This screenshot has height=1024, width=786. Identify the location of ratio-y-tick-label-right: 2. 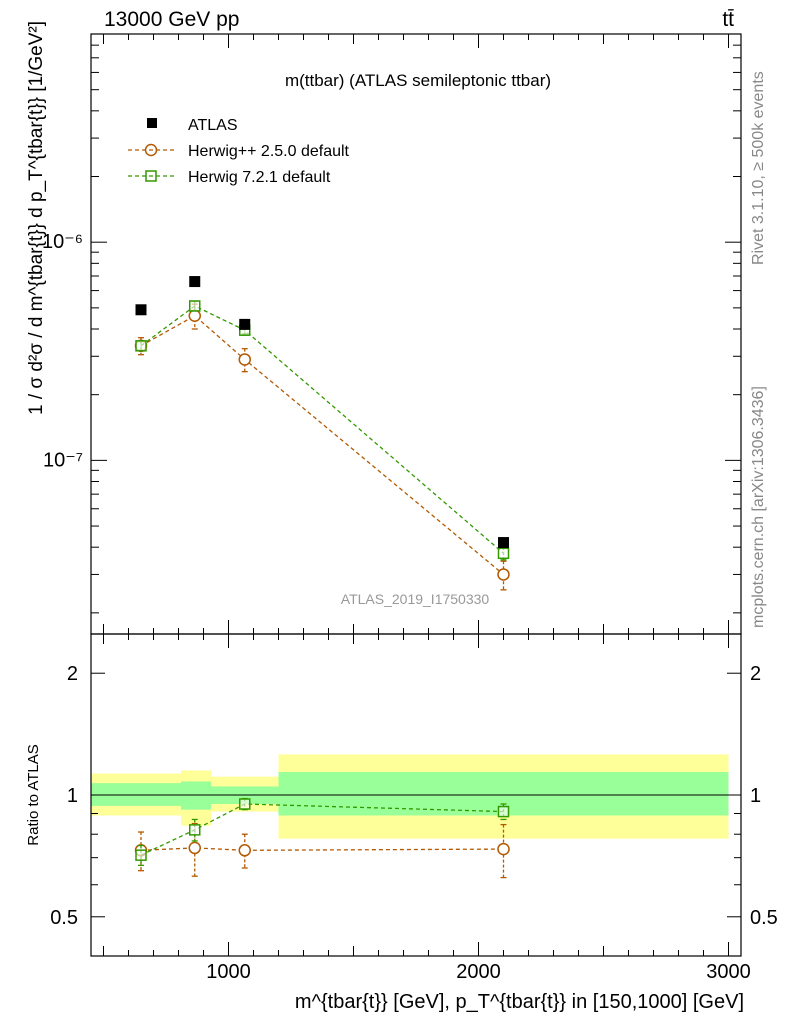
(755, 674).